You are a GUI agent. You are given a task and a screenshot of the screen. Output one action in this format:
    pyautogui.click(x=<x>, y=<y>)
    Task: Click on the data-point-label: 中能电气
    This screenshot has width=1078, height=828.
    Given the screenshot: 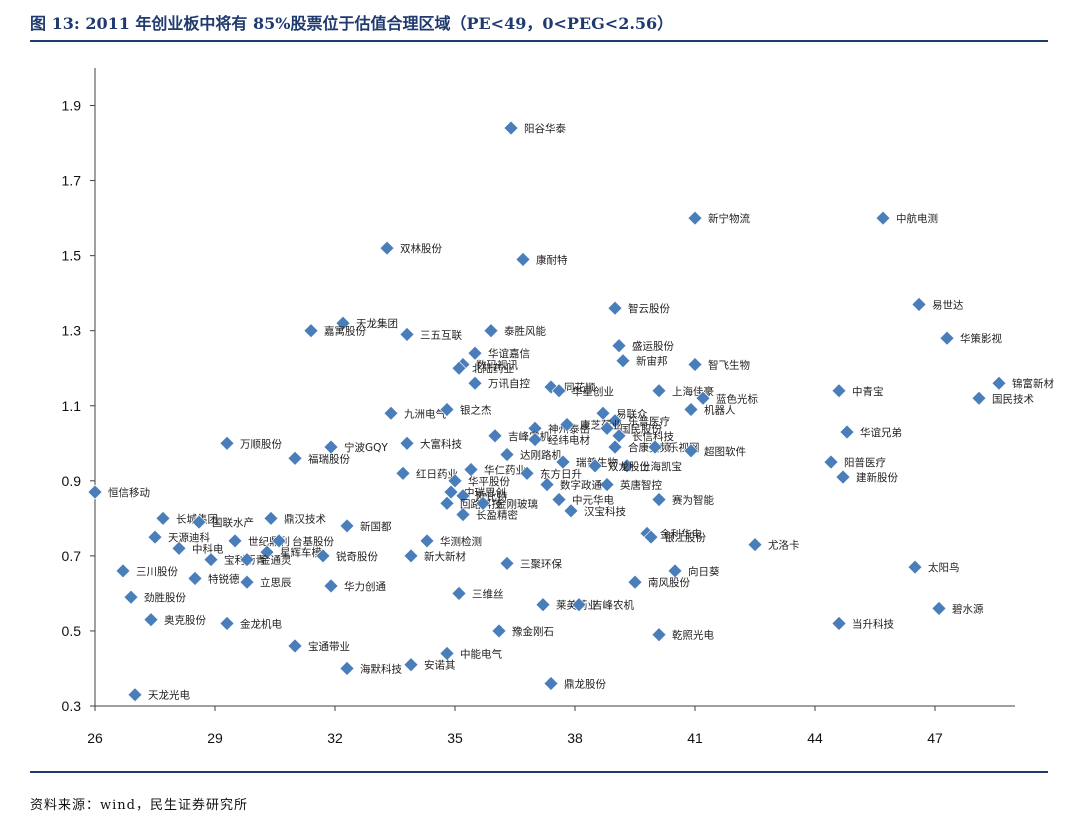 What is the action you would take?
    pyautogui.click(x=481, y=653)
    